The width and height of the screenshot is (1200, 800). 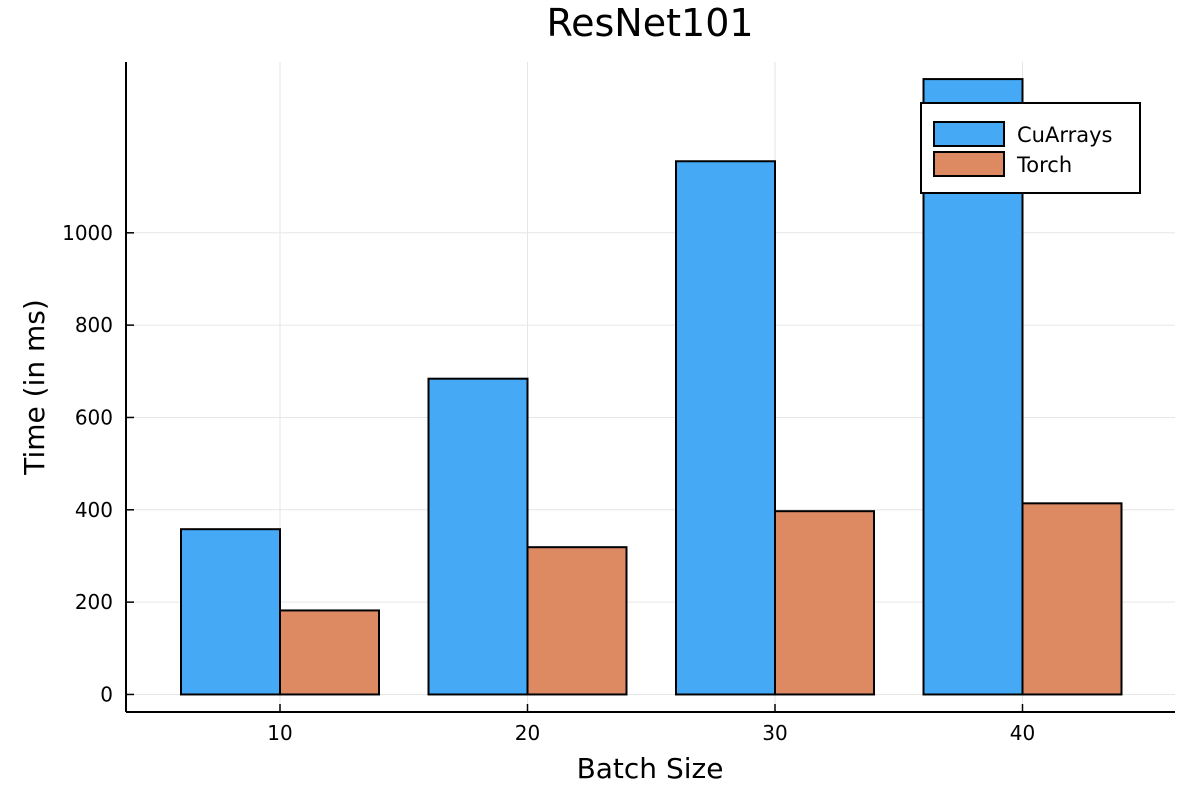 I want to click on x-tick-label: 10, so click(x=279, y=733).